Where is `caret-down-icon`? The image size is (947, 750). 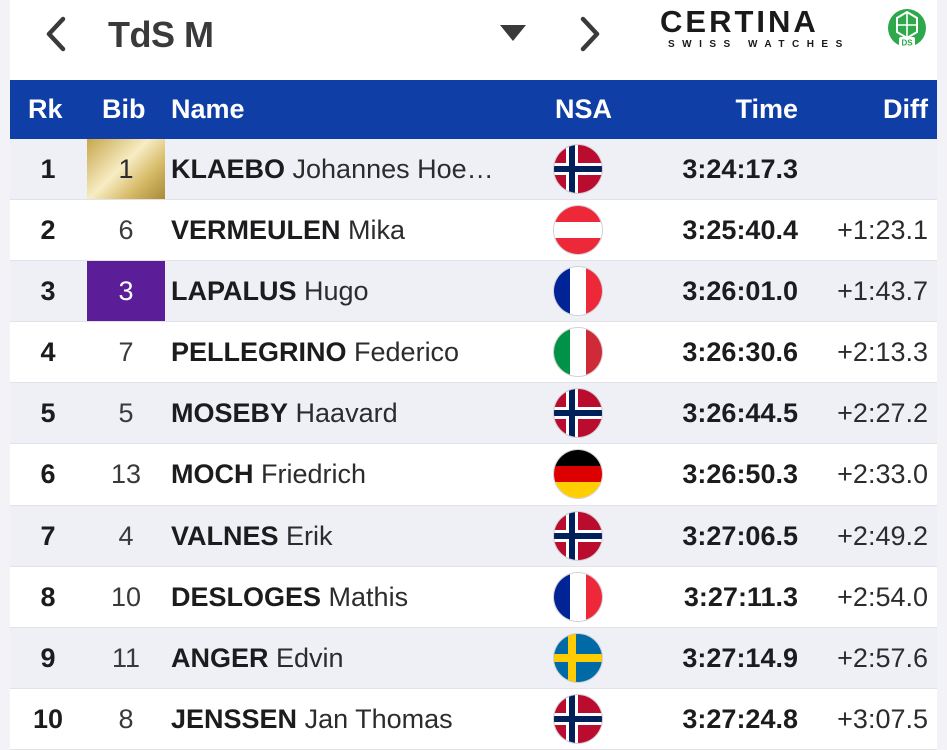 caret-down-icon is located at coordinates (513, 33).